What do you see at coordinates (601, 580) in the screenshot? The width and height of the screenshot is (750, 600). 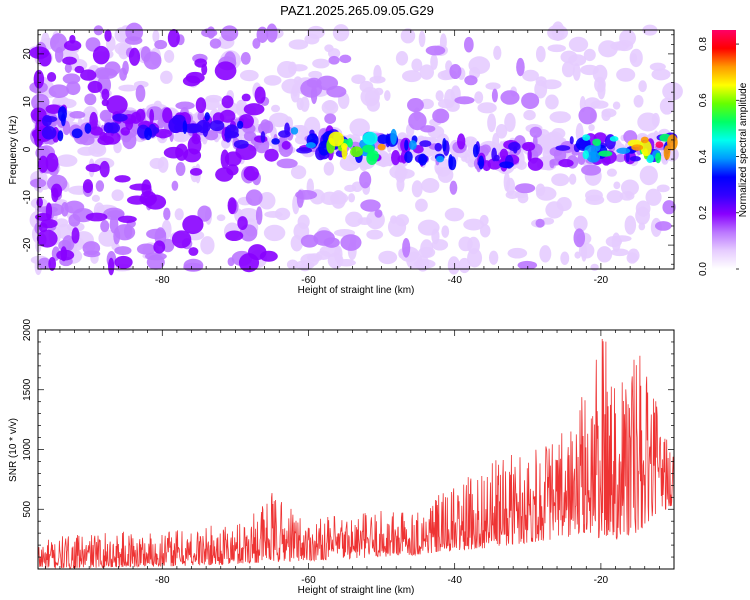 I see `snr-x-tick-label: -20` at bounding box center [601, 580].